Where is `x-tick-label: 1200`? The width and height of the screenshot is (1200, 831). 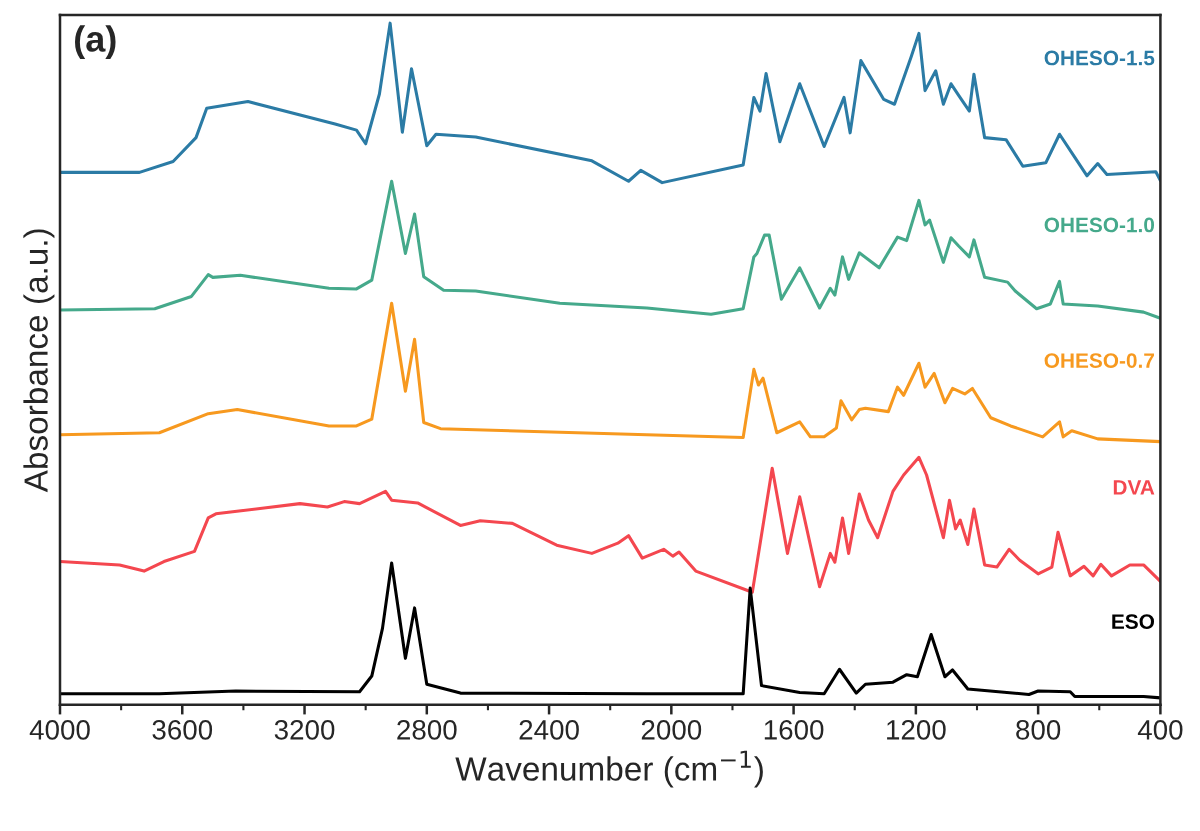
x-tick-label: 1200 is located at coordinates (916, 730).